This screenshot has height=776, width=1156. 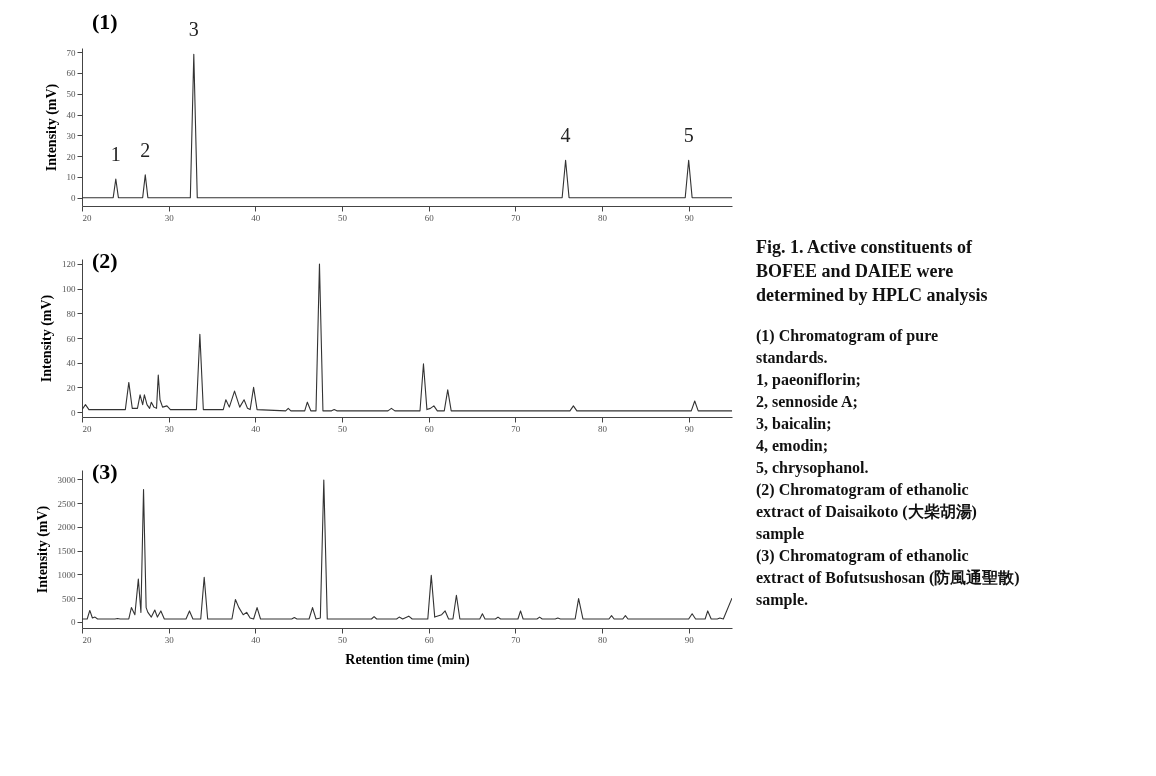 I want to click on annotation: 5, so click(x=688, y=135).